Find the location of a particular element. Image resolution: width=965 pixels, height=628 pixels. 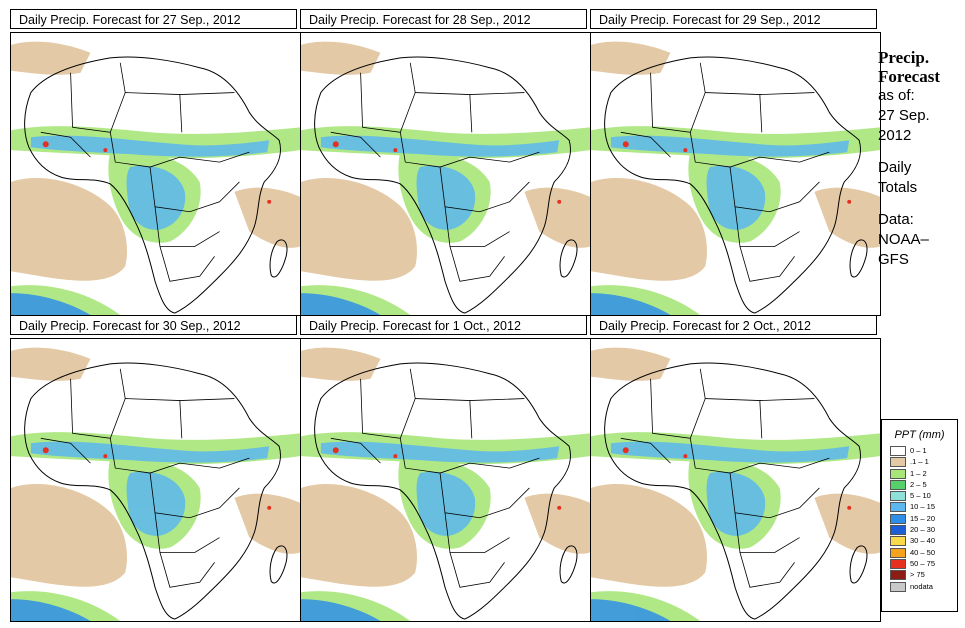

legend-label: 30 – 40 is located at coordinates (923, 541).